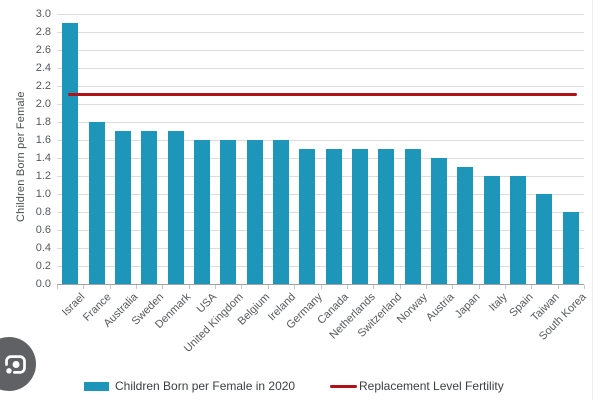 The width and height of the screenshot is (600, 400). I want to click on y-tick-label: 2.2, so click(43, 85).